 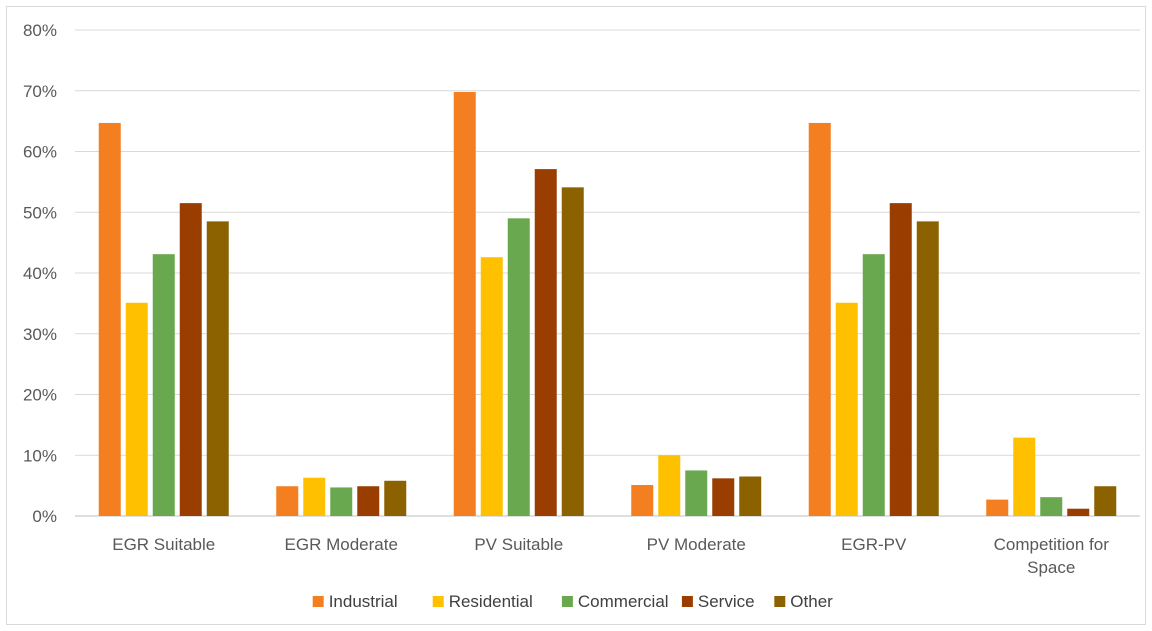 What do you see at coordinates (40, 455) in the screenshot?
I see `y-tick-label: 10%` at bounding box center [40, 455].